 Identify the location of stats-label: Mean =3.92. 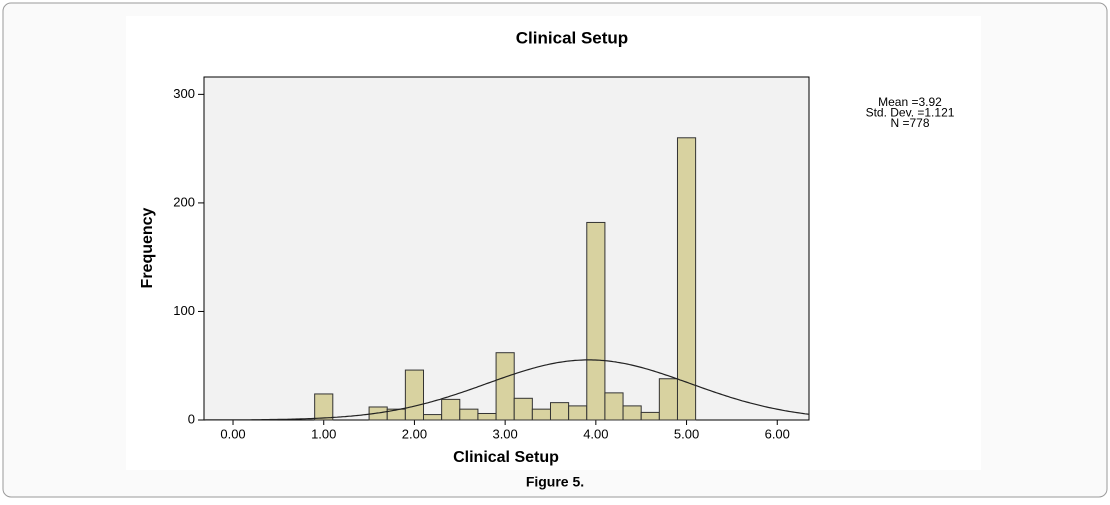
(910, 102).